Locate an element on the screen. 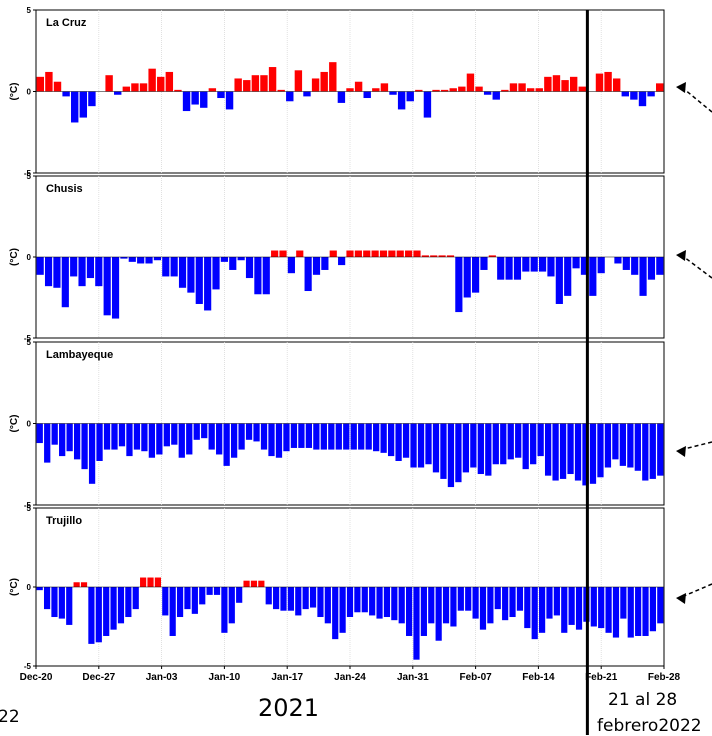 Image resolution: width=712 pixels, height=736 pixels. x-tick-label: Feb-14 is located at coordinates (538, 677).